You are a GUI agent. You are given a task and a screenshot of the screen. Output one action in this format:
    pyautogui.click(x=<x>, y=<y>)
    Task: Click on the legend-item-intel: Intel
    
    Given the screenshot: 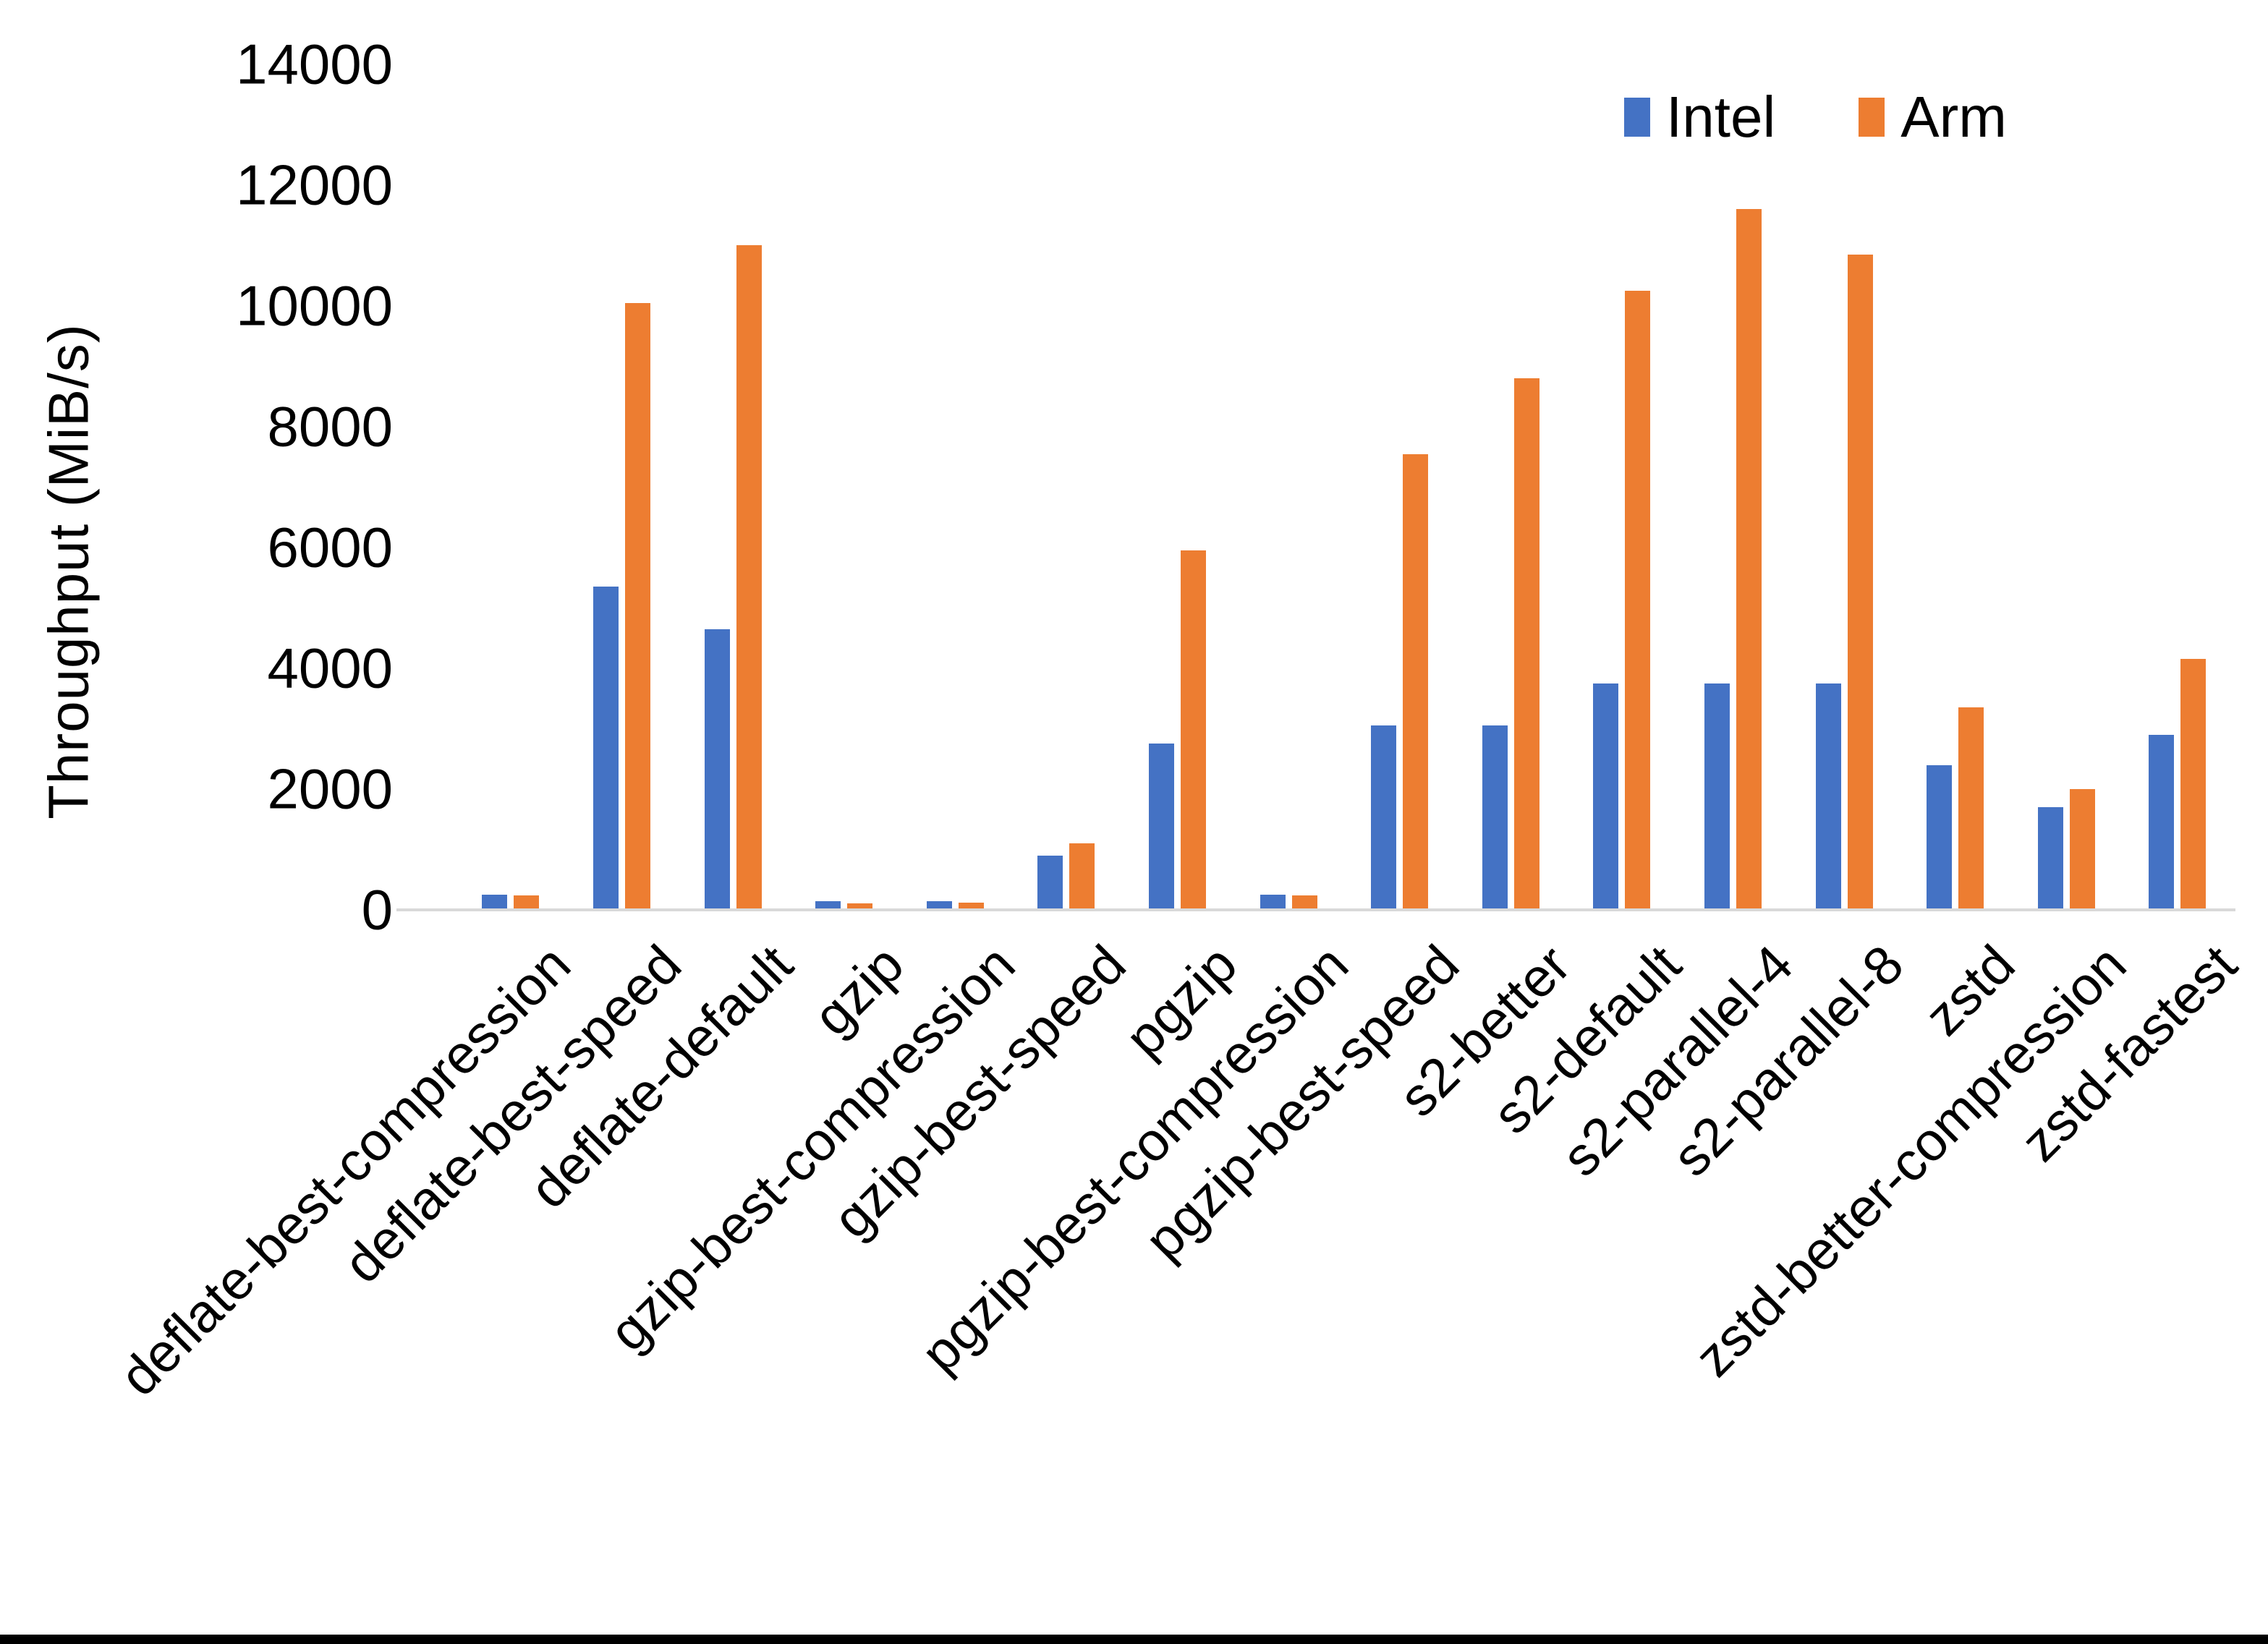 What is the action you would take?
    pyautogui.click(x=1699, y=117)
    